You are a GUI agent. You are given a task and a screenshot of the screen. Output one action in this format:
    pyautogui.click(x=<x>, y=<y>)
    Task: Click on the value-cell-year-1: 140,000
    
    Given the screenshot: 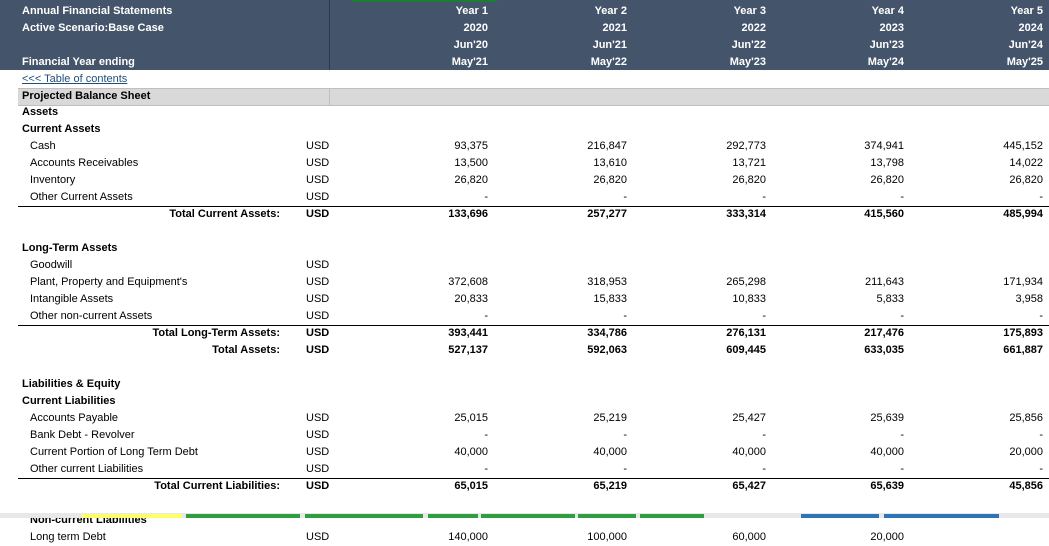 What is the action you would take?
    pyautogui.click(x=468, y=537)
    